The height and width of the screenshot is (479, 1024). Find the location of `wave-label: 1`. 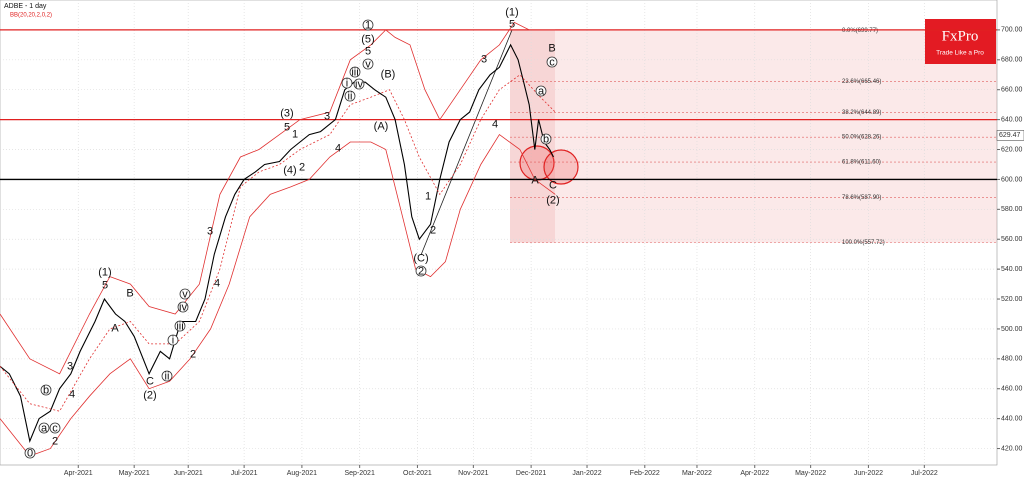

wave-label: 1 is located at coordinates (368, 25).